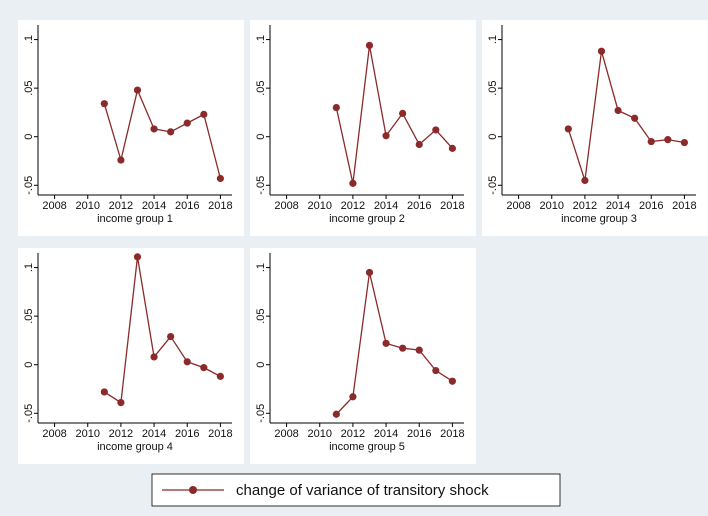 The image size is (708, 516). Describe the element at coordinates (367, 219) in the screenshot. I see `x-axis-label: income group 2` at that location.